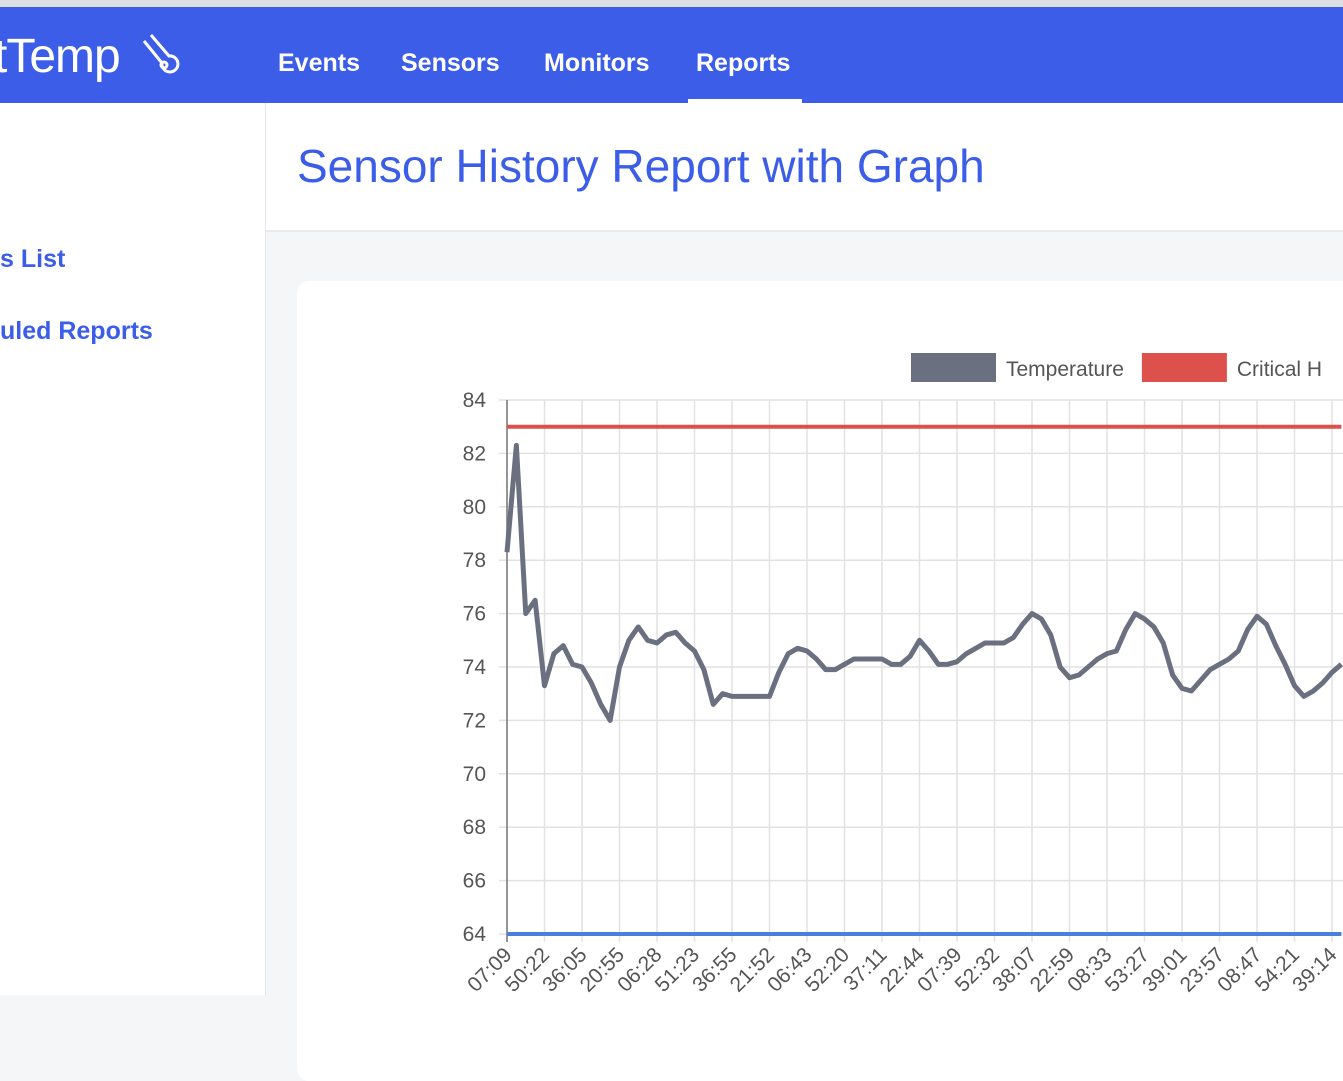 The width and height of the screenshot is (1343, 1081). I want to click on legend-label: Critical H, so click(1279, 369).